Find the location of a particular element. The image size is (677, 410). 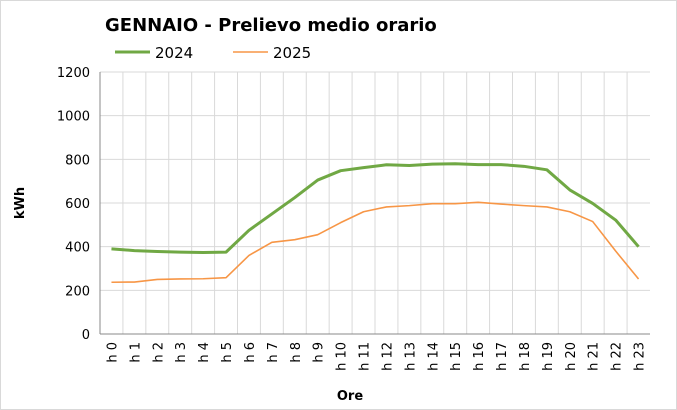

x-tick-label: h 12 is located at coordinates (387, 356).